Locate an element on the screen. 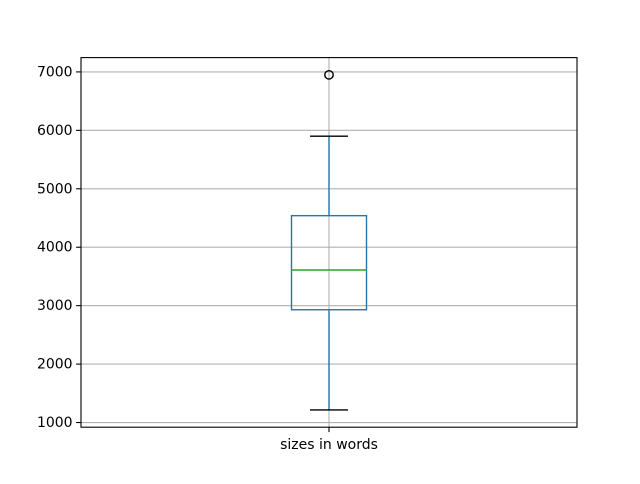 The width and height of the screenshot is (640, 484). y-tick-label: 6000 is located at coordinates (55, 131).